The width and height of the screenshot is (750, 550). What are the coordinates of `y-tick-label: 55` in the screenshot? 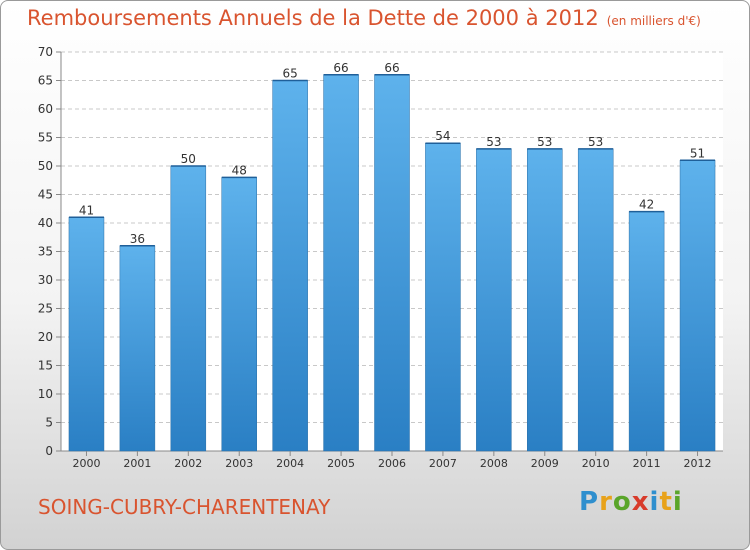 It's located at (45, 138).